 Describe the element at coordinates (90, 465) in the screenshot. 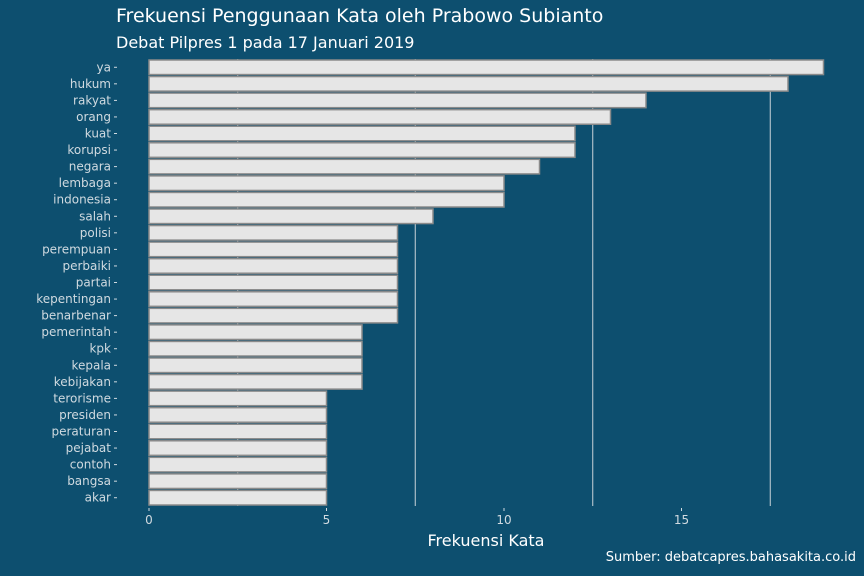

I see `y-tick-label: contoh` at that location.